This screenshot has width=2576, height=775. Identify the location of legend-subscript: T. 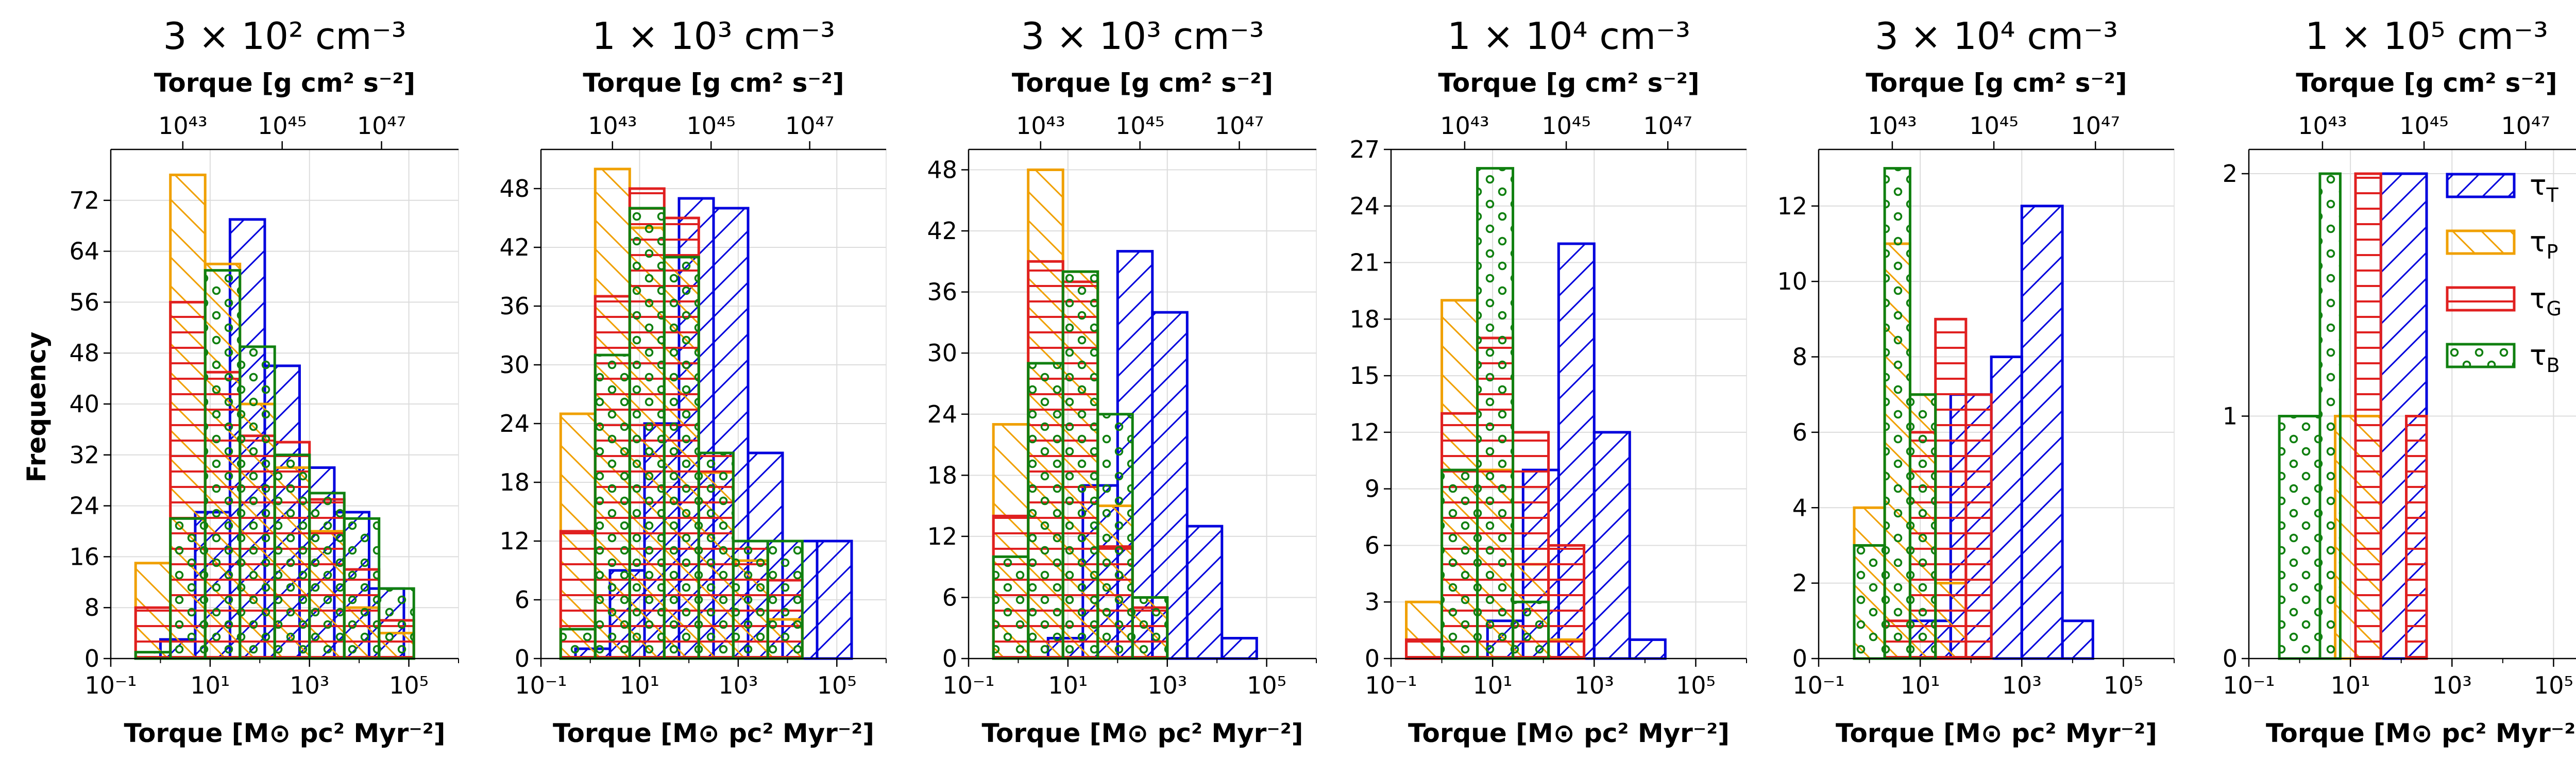
(2552, 195).